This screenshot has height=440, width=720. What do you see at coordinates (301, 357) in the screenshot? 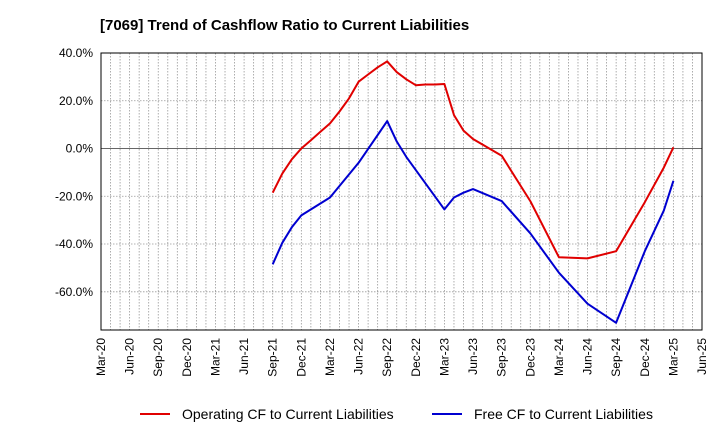
I see `x-tick-label: Dec-21` at bounding box center [301, 357].